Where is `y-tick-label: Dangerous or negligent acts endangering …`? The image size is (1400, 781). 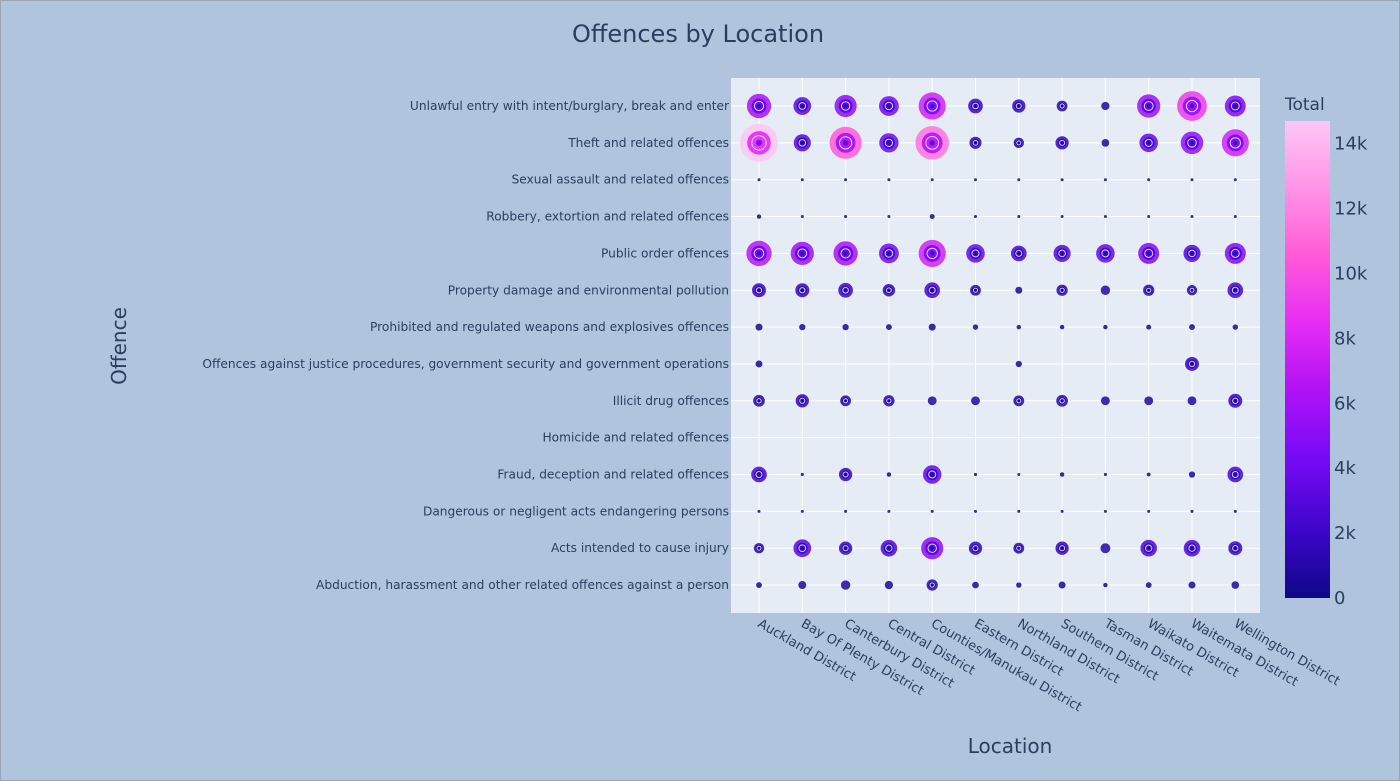
y-tick-label: Dangerous or negligent acts endangering … is located at coordinates (576, 511).